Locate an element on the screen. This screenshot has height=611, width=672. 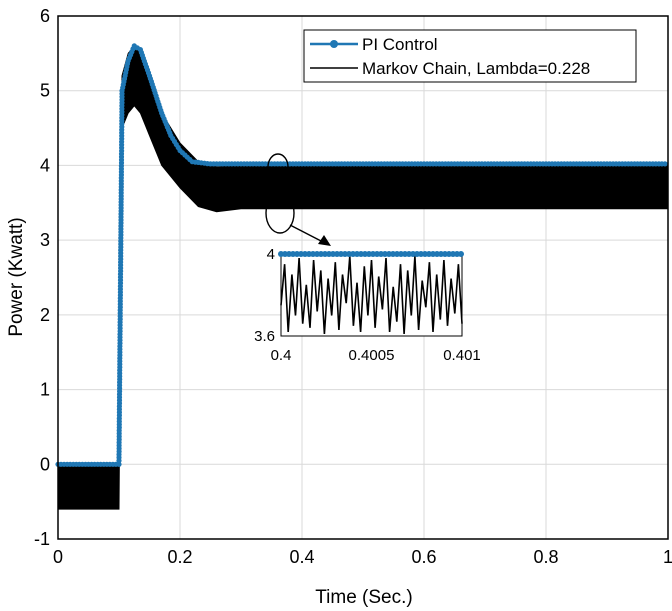
inset-pi-marker is located at coordinates (461, 254).